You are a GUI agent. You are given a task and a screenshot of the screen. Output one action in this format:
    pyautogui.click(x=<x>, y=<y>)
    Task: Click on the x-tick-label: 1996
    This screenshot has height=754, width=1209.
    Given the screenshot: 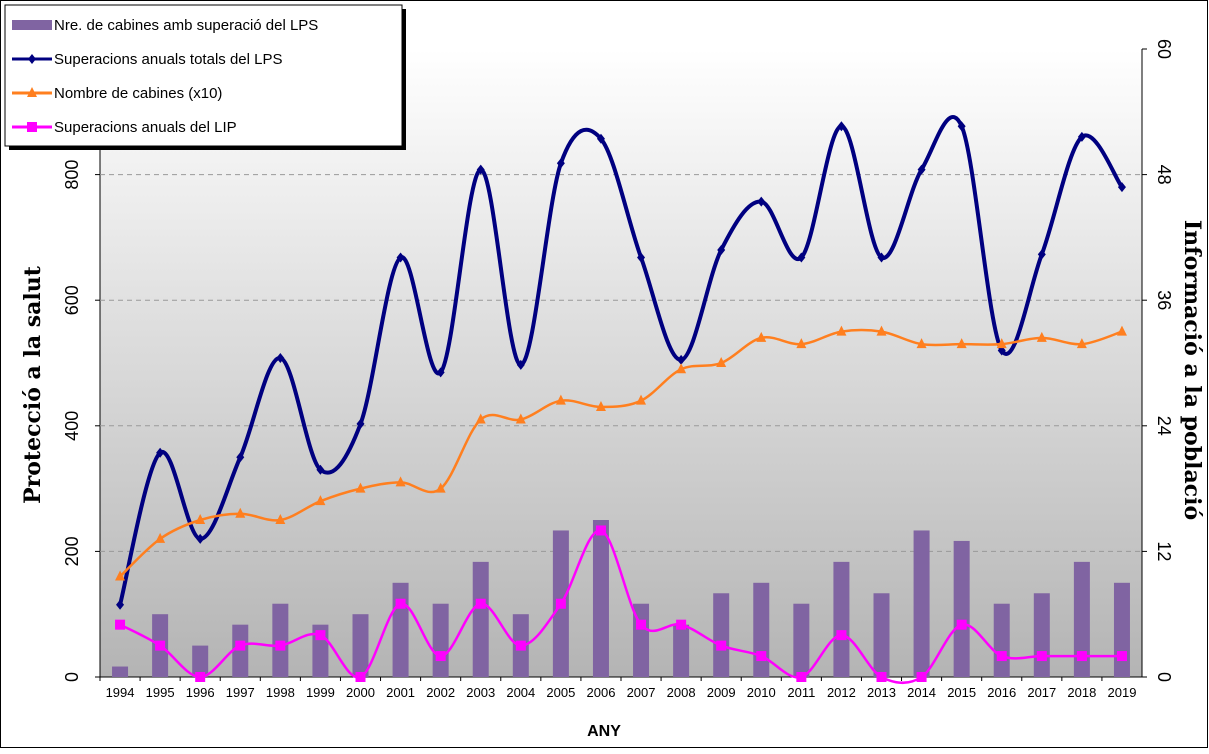 What is the action you would take?
    pyautogui.click(x=200, y=692)
    